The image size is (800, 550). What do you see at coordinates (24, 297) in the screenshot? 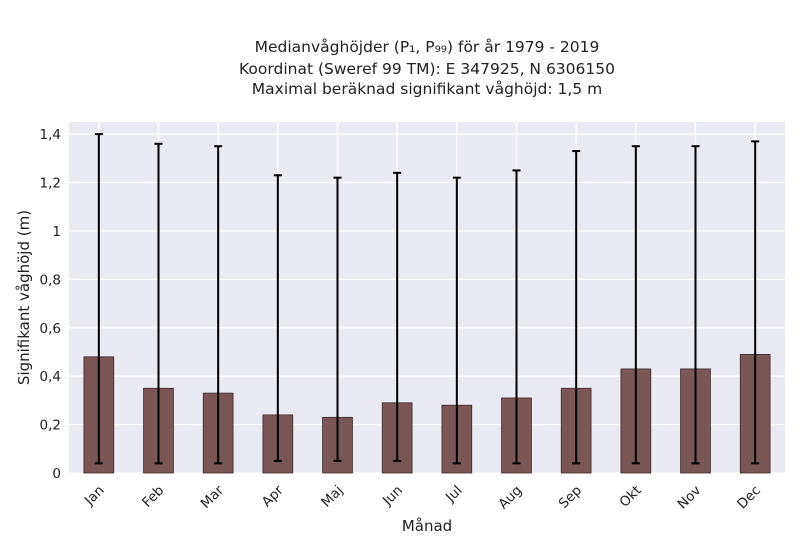
I see `y-axis-label: Signifikant våghöjd (m)` at bounding box center [24, 297].